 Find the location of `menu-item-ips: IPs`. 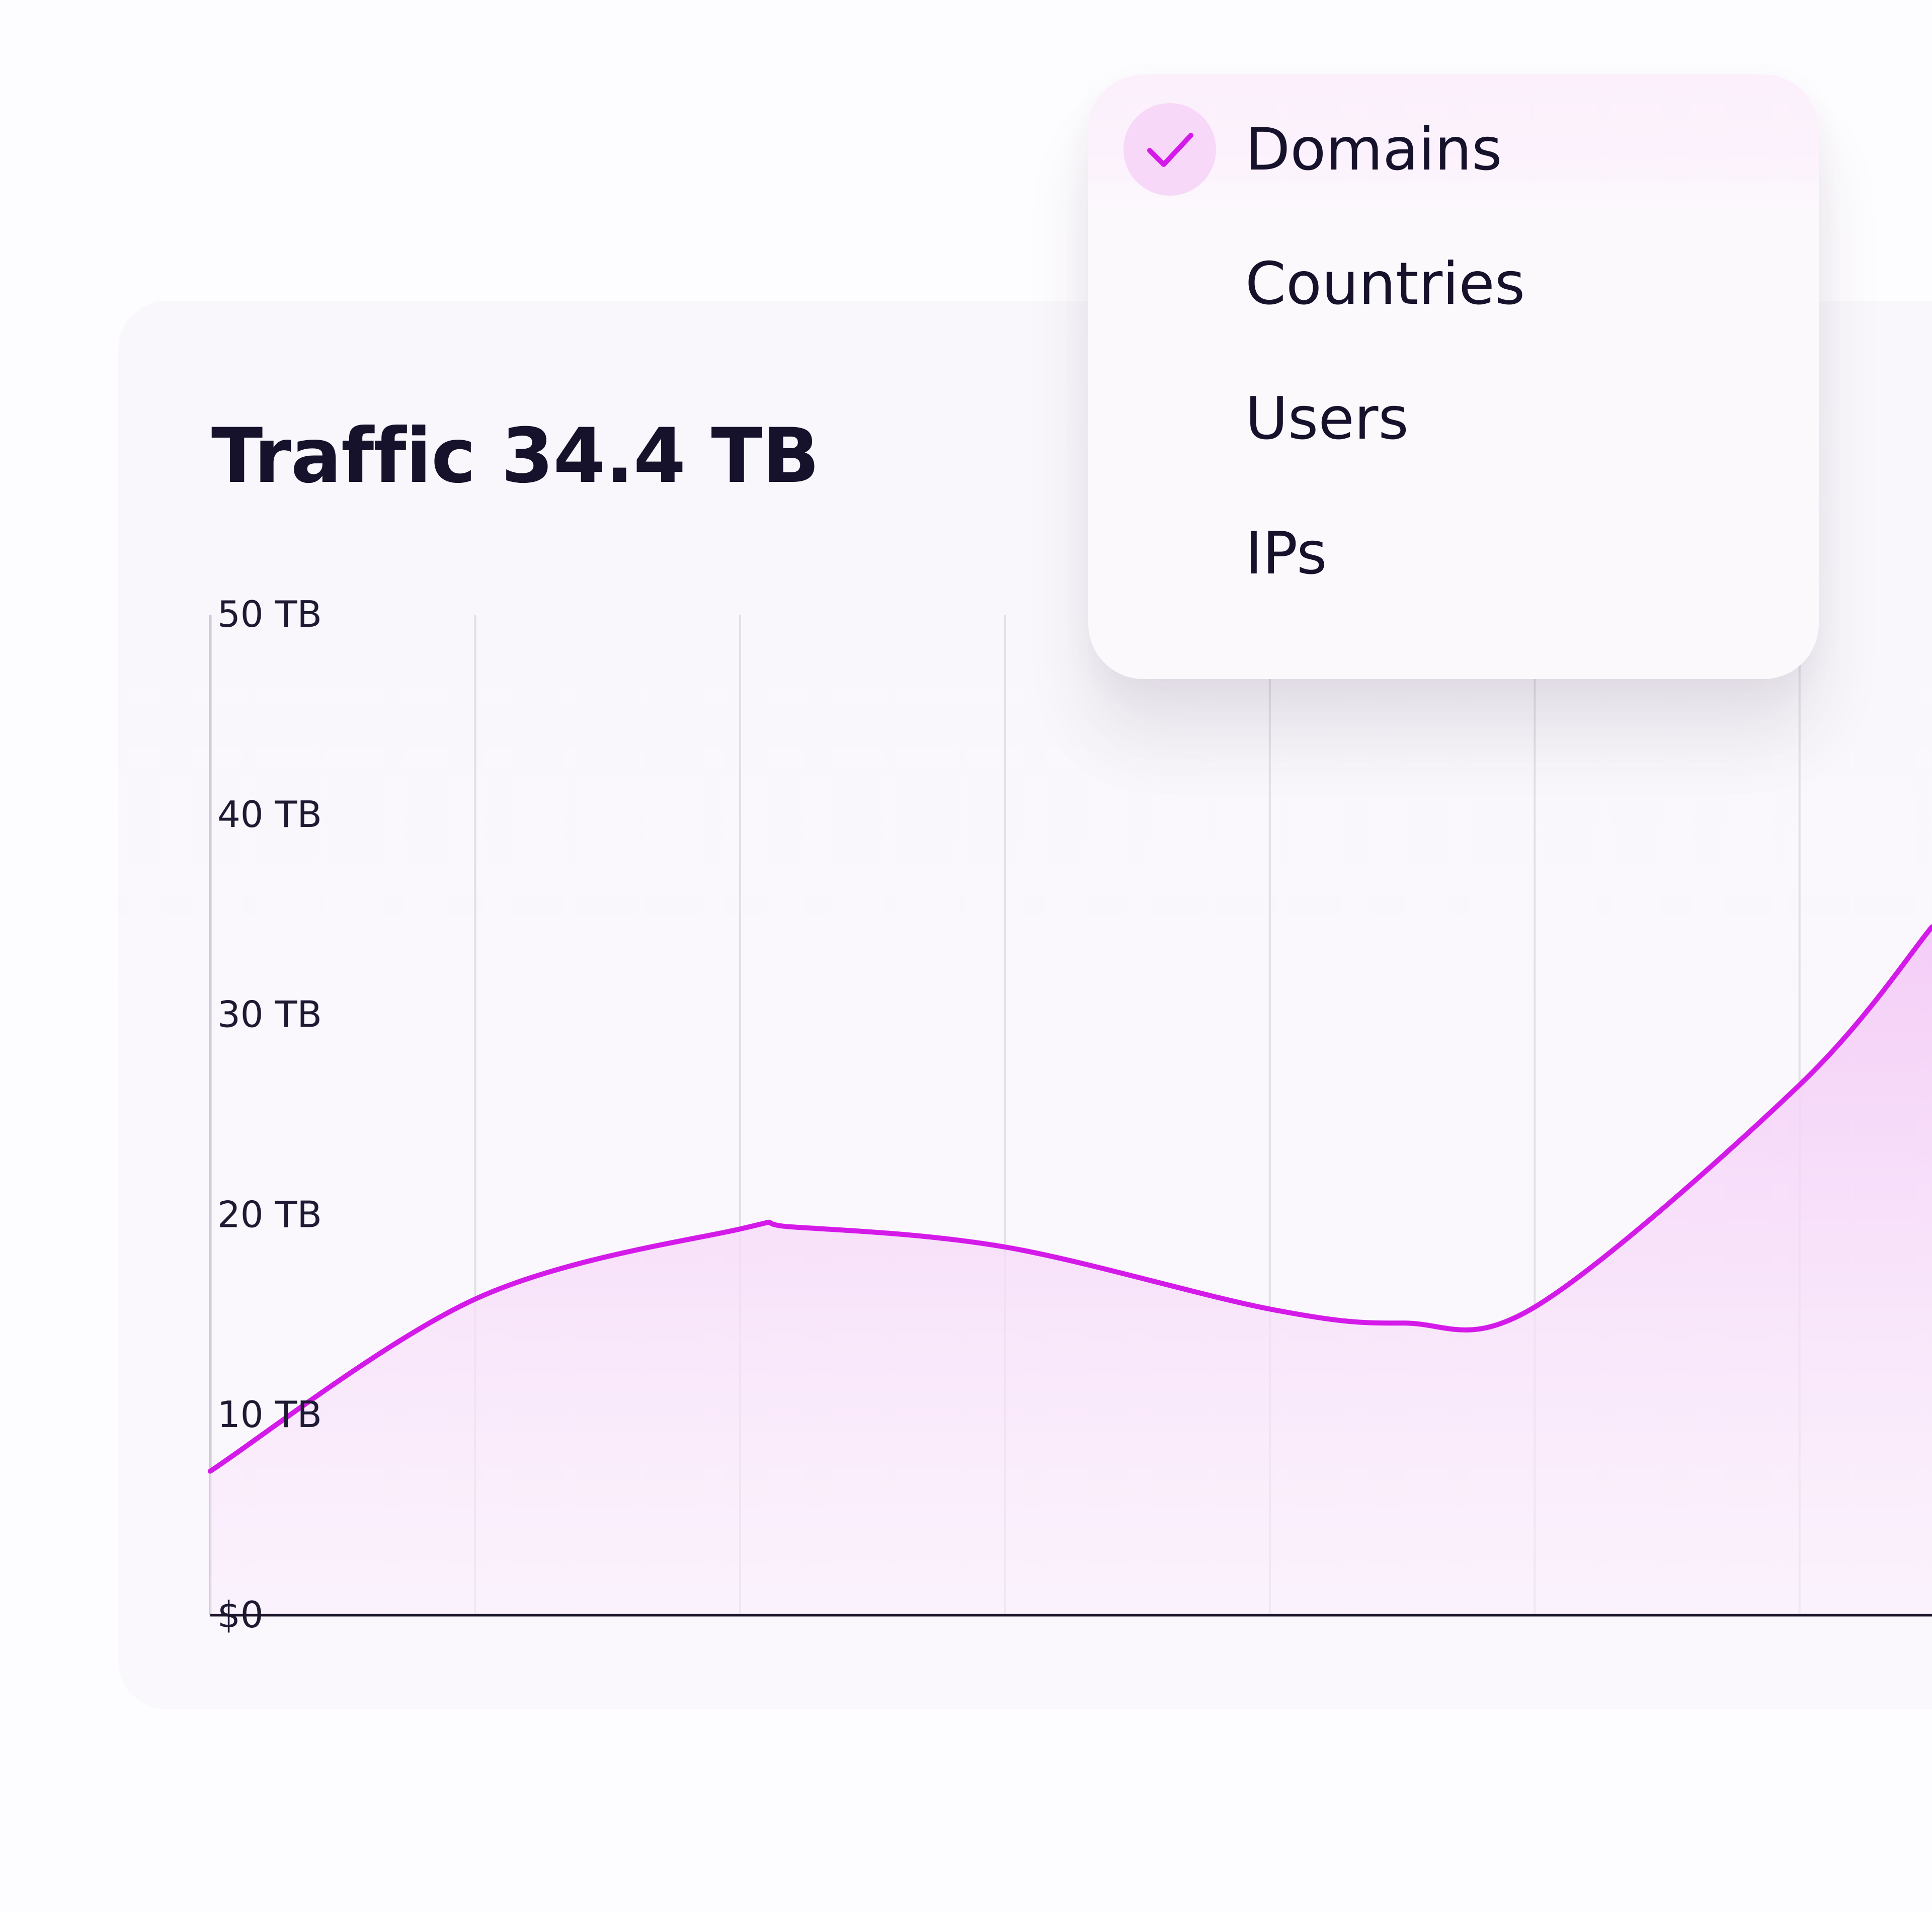

menu-item-ips: IPs is located at coordinates (1454, 546).